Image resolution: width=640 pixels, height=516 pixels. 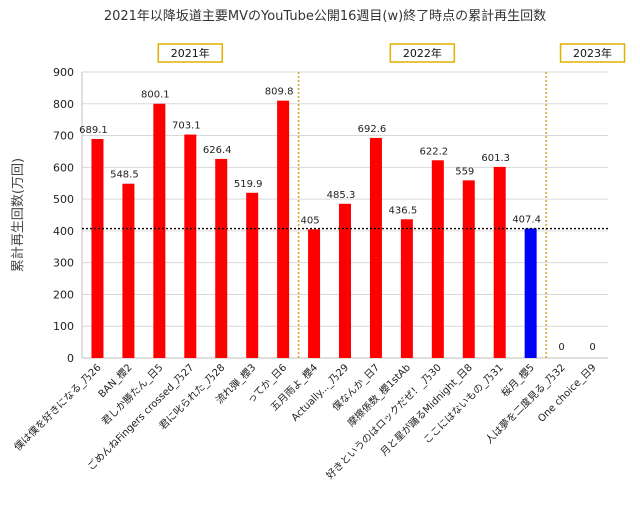 What do you see at coordinates (495, 158) in the screenshot?
I see `data-label: 601.3` at bounding box center [495, 158].